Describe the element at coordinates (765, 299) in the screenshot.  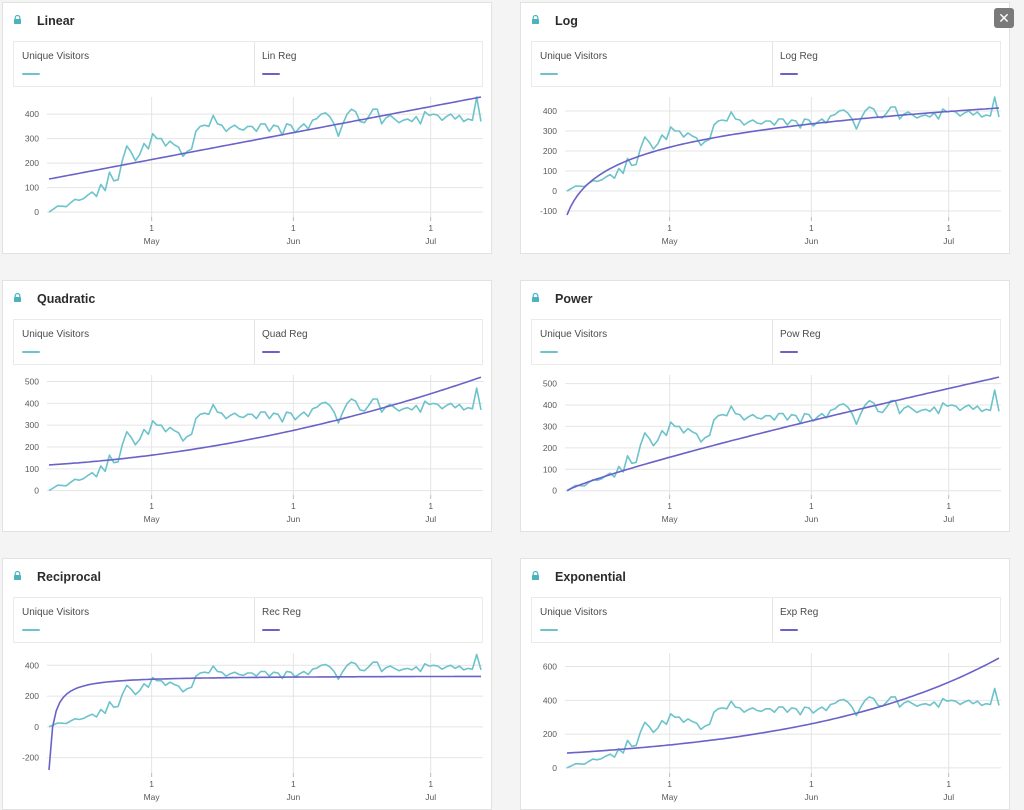
I see `panel-header: Power` at that location.